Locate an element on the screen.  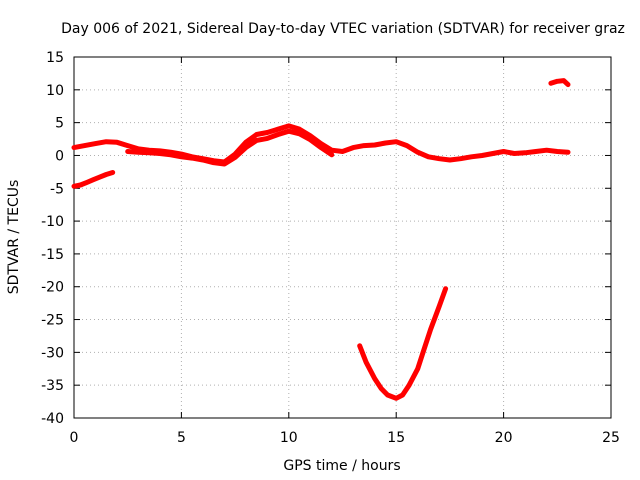
series-segment-deep-dip is located at coordinates (403, 343).